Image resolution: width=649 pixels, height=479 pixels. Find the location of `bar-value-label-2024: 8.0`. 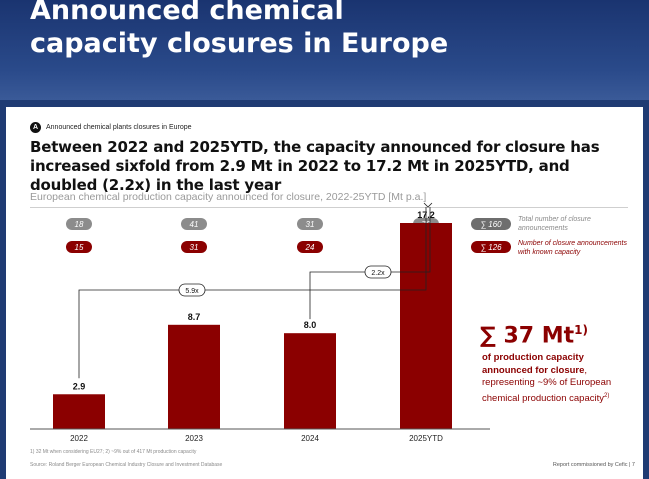

bar-value-label-2024: 8.0 is located at coordinates (310, 325).